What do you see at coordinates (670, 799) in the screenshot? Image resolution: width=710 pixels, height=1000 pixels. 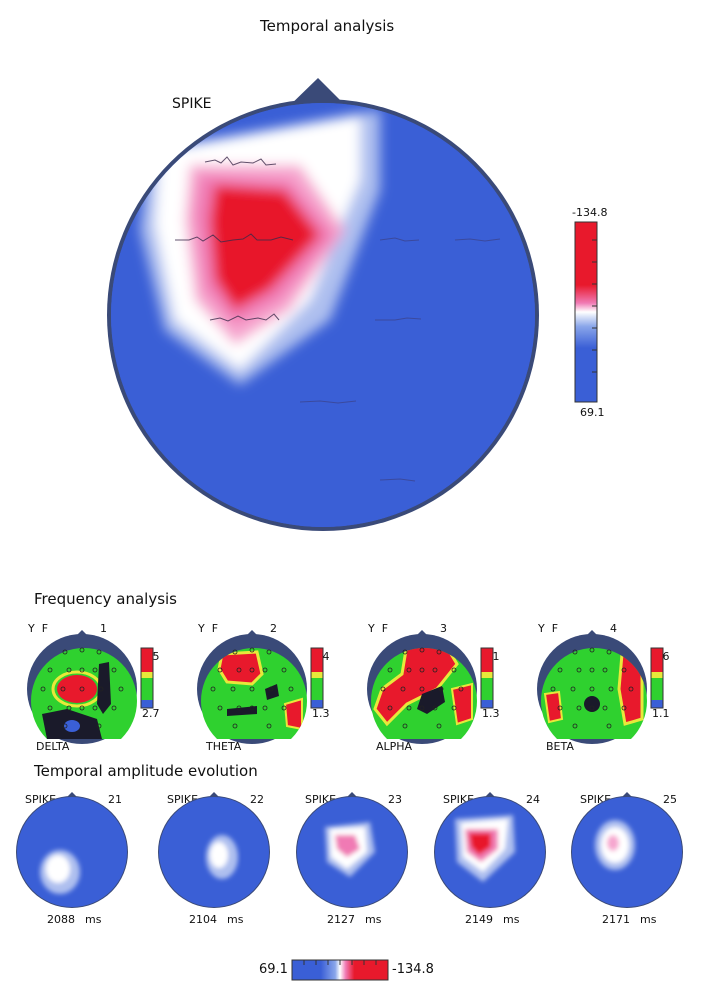 I see `map-index: 25` at bounding box center [670, 799].